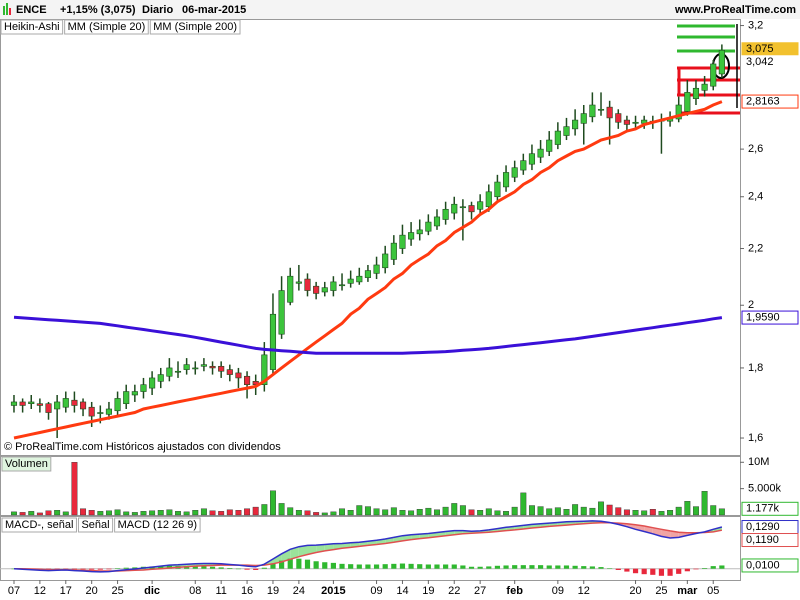 Image resolution: width=800 pixels, height=600 pixels. Describe the element at coordinates (514, 591) in the screenshot. I see `x-tick-label: feb` at that location.